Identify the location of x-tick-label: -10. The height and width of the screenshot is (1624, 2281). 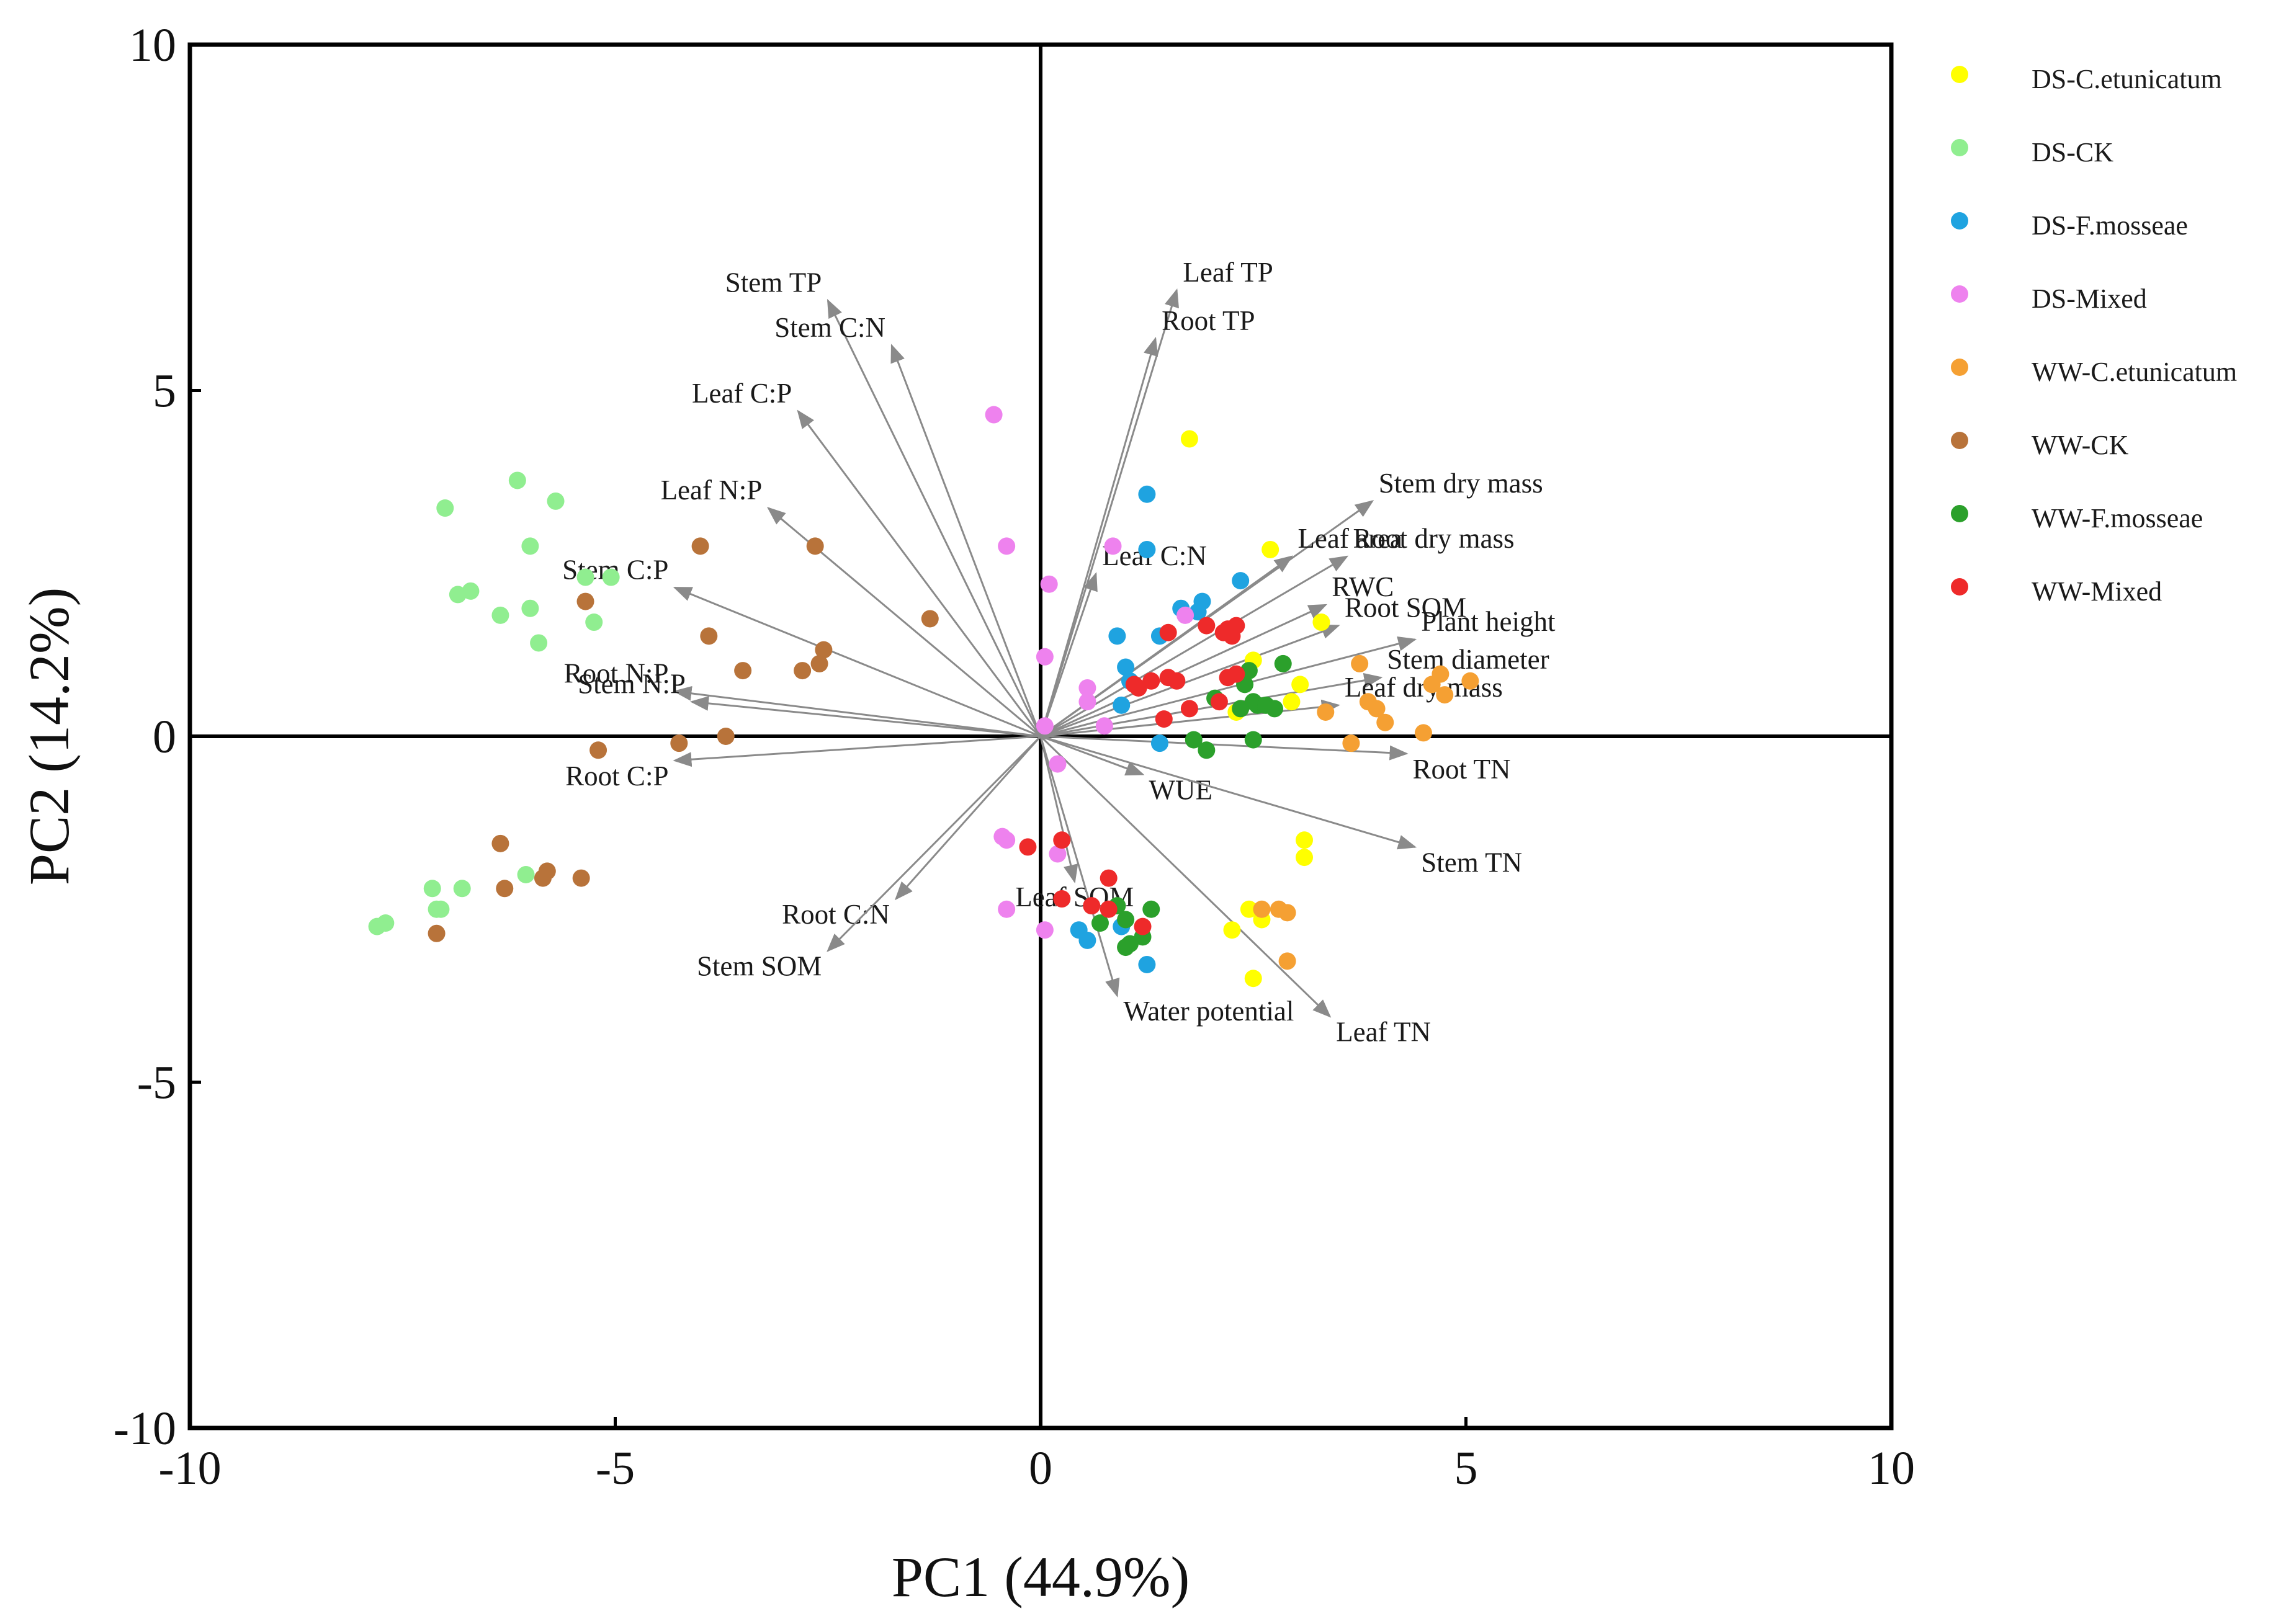
(190, 1468).